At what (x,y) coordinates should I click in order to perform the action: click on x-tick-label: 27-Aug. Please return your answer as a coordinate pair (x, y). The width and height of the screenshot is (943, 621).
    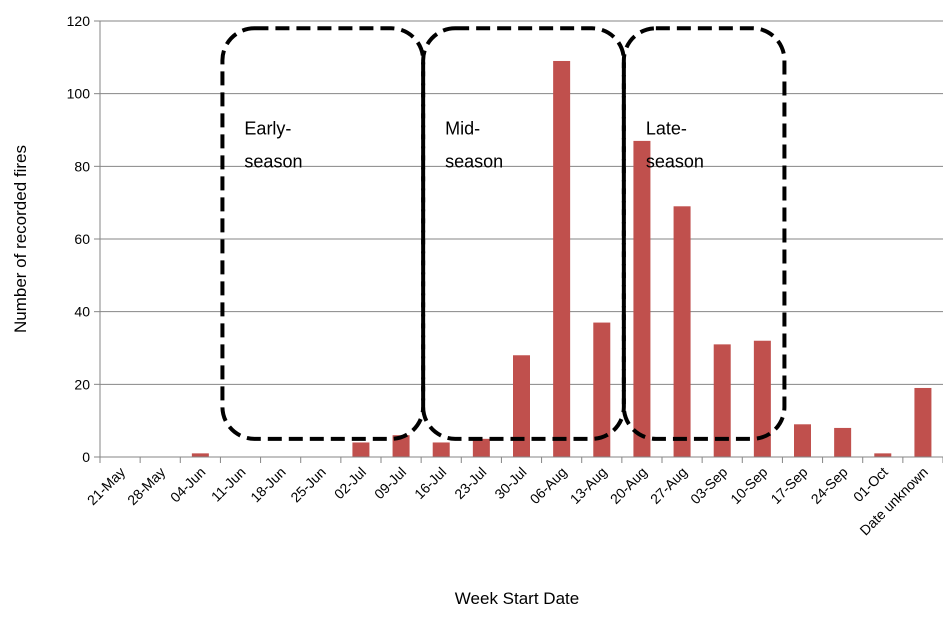
    Looking at the image, I should click on (668, 485).